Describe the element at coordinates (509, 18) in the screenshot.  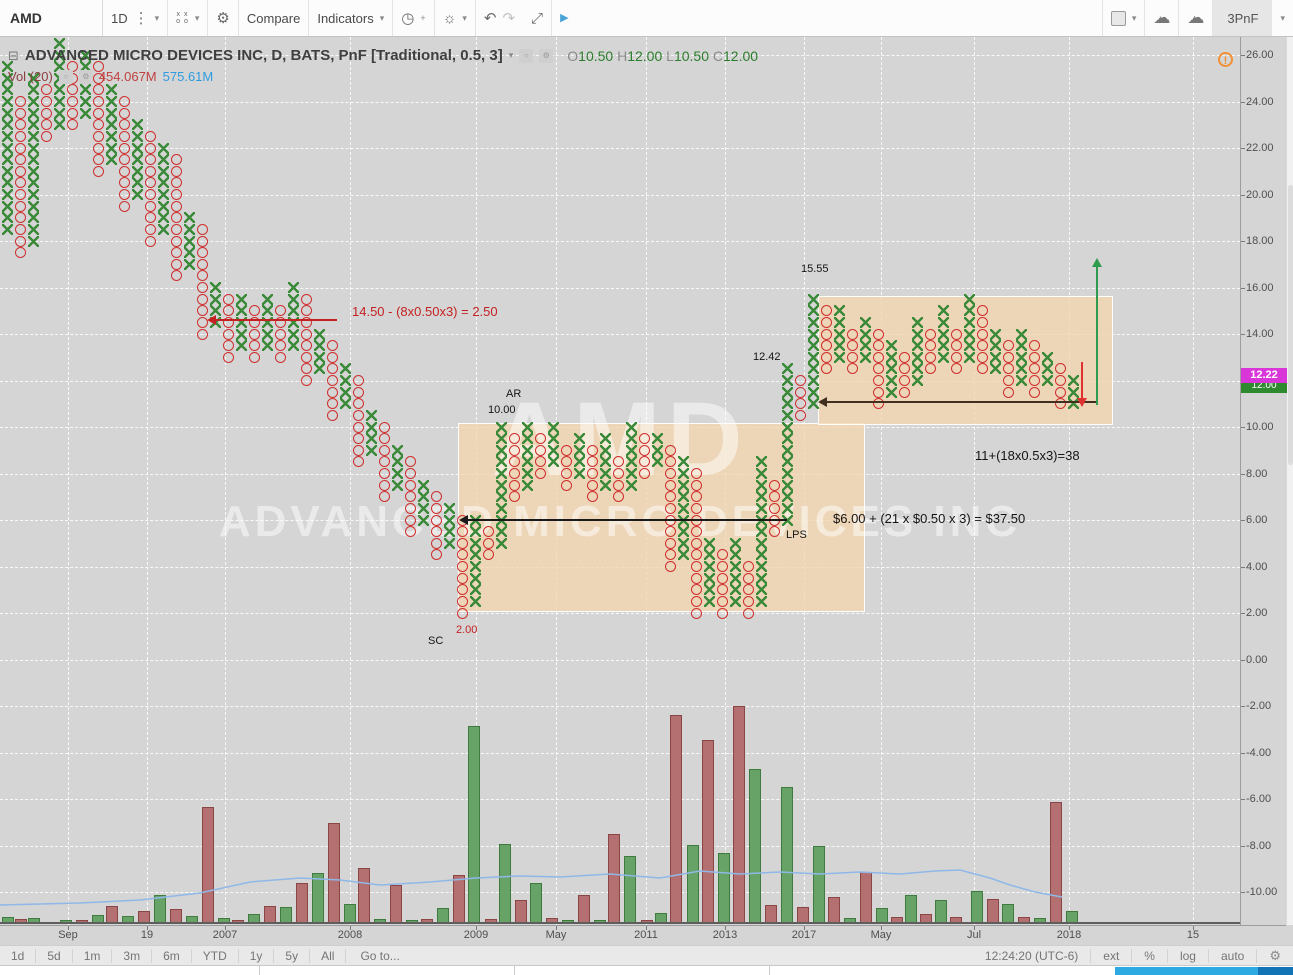
I see `redo-icon: ↷` at that location.